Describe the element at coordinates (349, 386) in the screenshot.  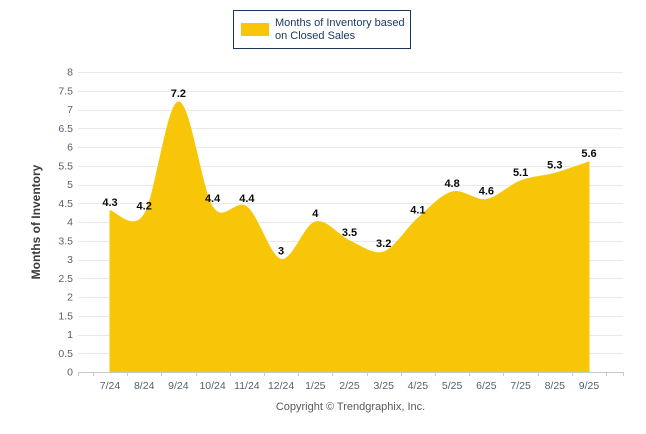
I see `x-tick-label: 2/25` at that location.